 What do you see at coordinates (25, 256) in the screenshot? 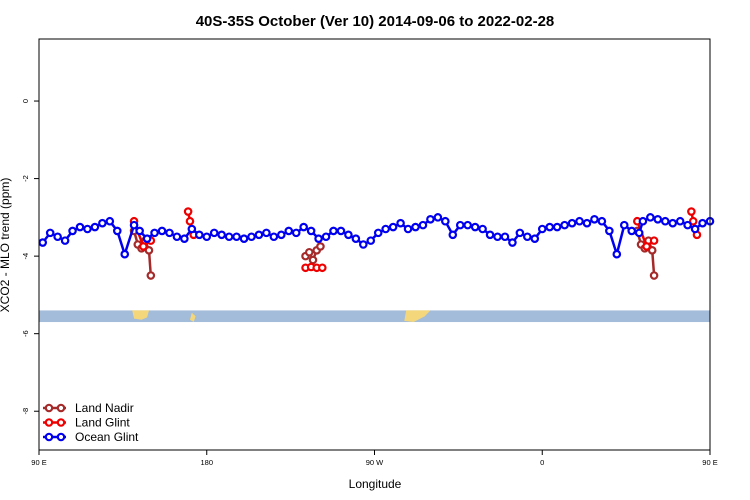
I see `y-tick-label: -4` at bounding box center [25, 256].